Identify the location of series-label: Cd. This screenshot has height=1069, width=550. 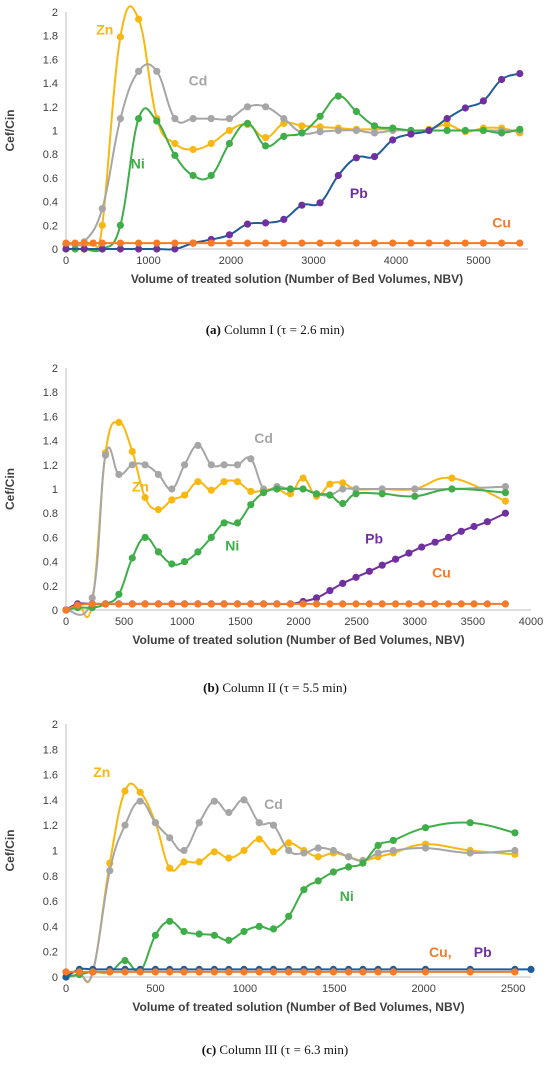
(263, 438).